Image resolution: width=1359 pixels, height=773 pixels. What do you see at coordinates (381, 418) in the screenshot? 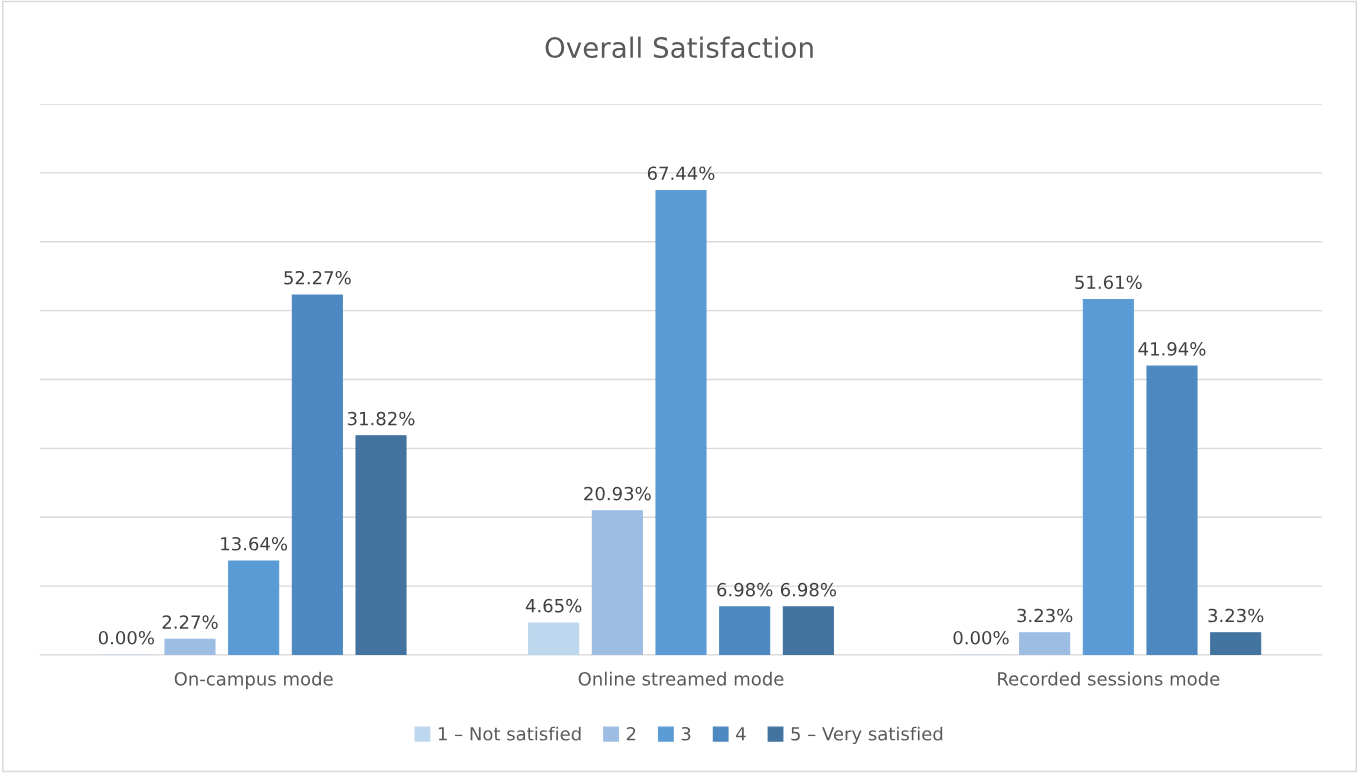
I see `data-label: 31.82%` at bounding box center [381, 418].